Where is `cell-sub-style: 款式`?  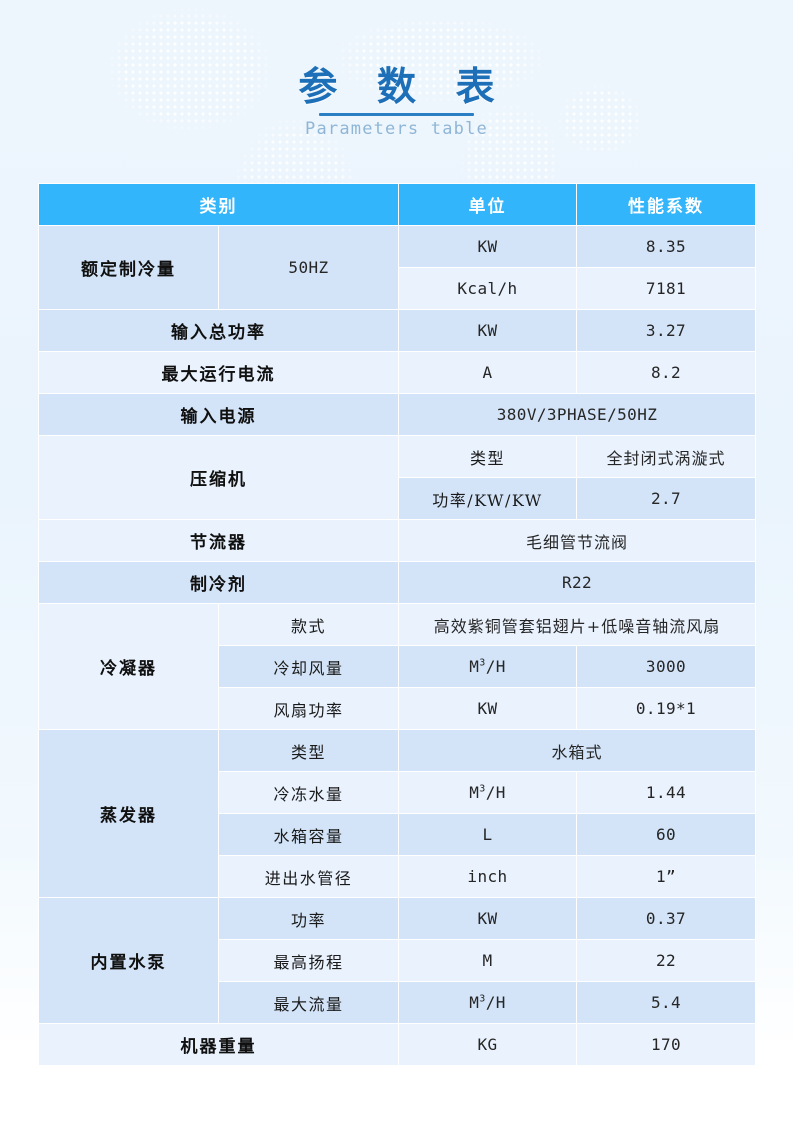 cell-sub-style: 款式 is located at coordinates (308, 624).